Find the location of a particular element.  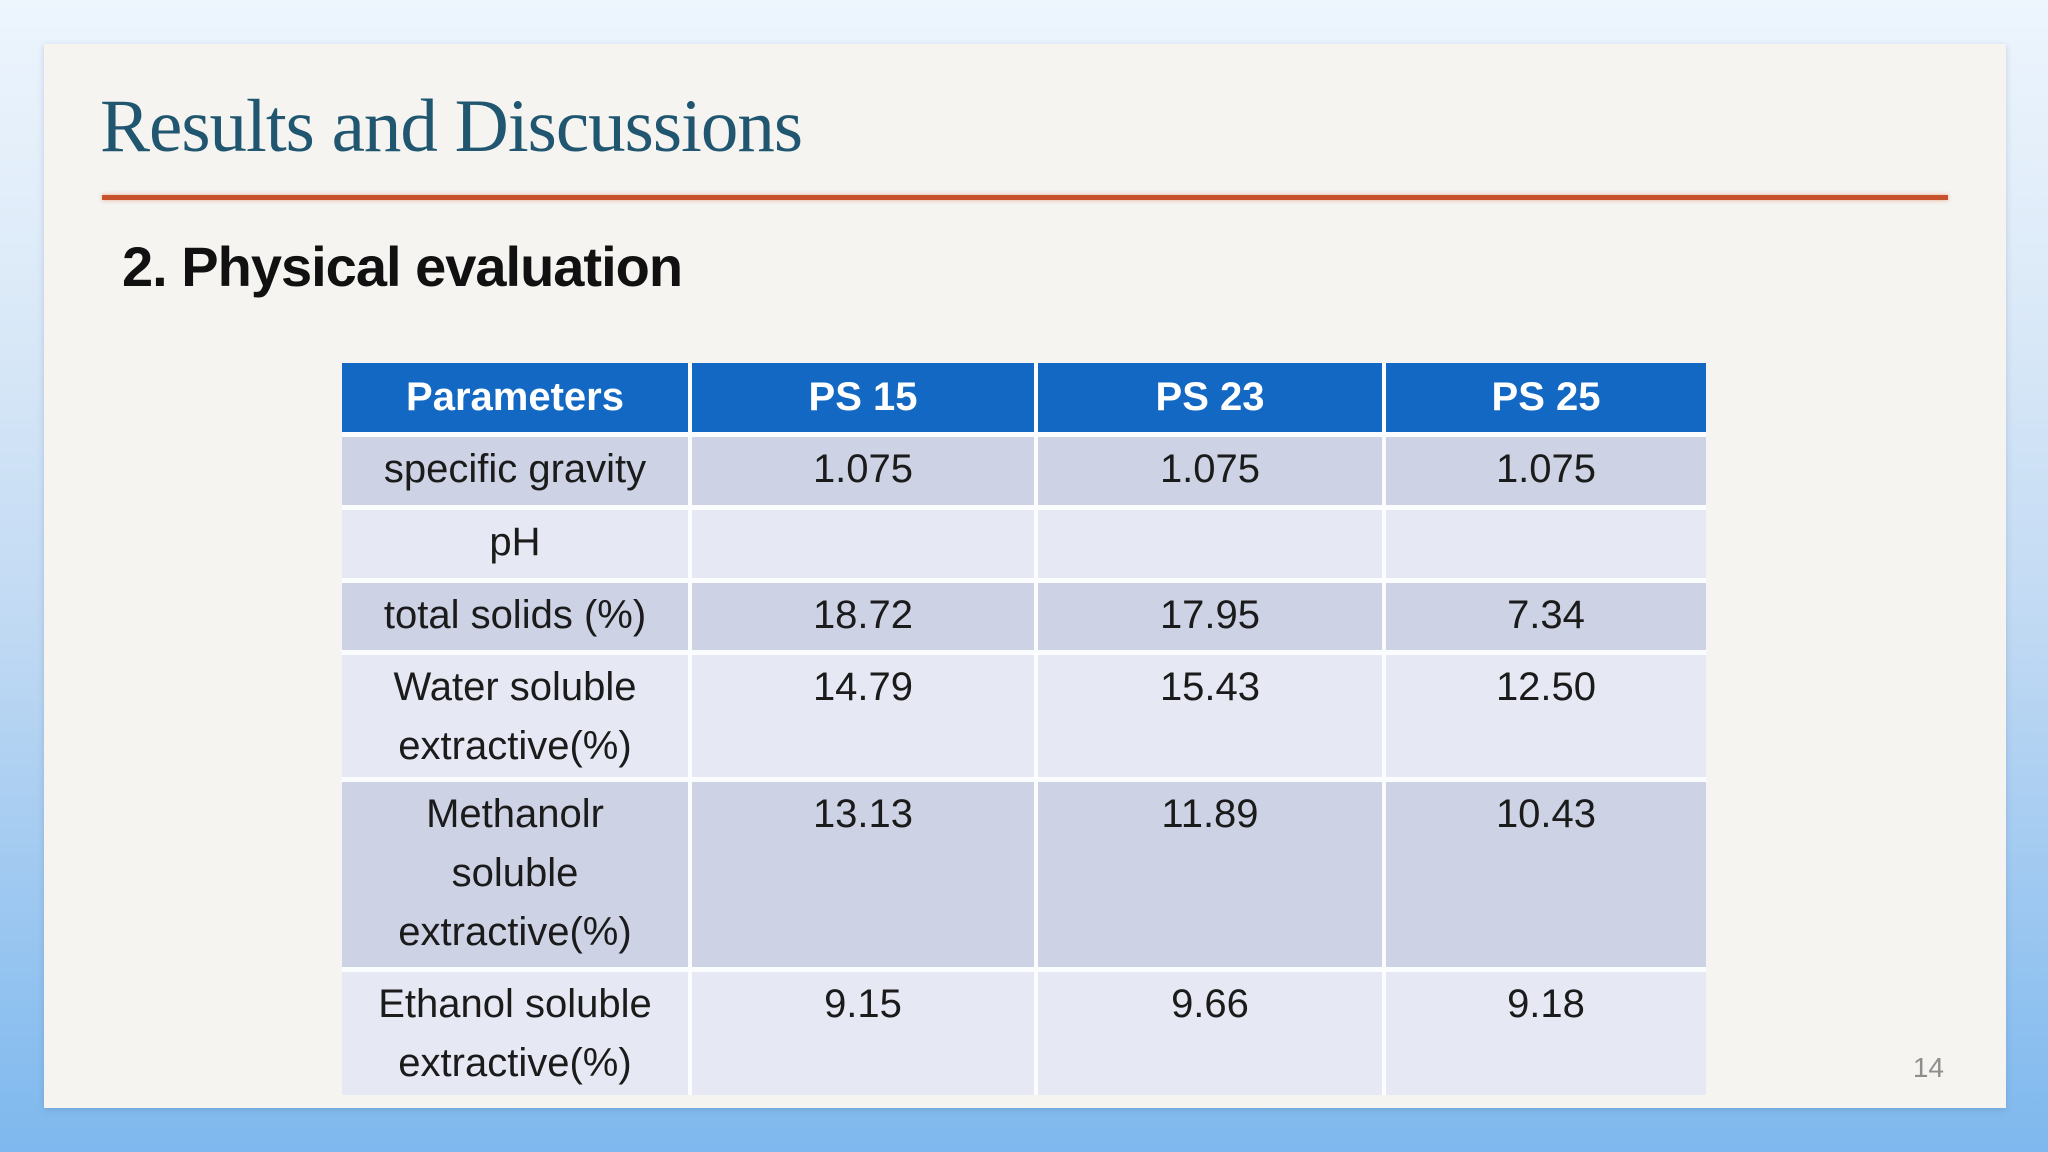

section-heading: 2. Physical evaluation is located at coordinates (402, 266).